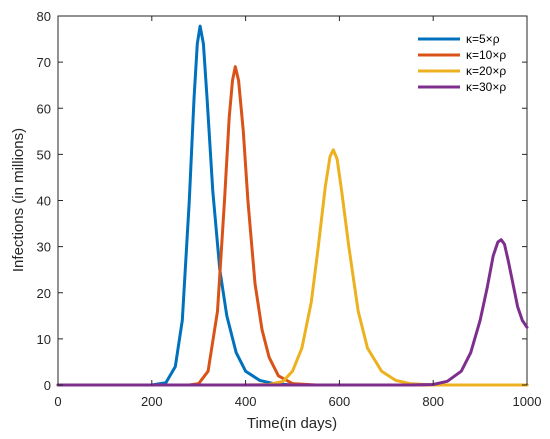  I want to click on legend: κ=5×ρ κ=10×ρ κ=20×ρ κ=30×ρ, so click(461, 64).